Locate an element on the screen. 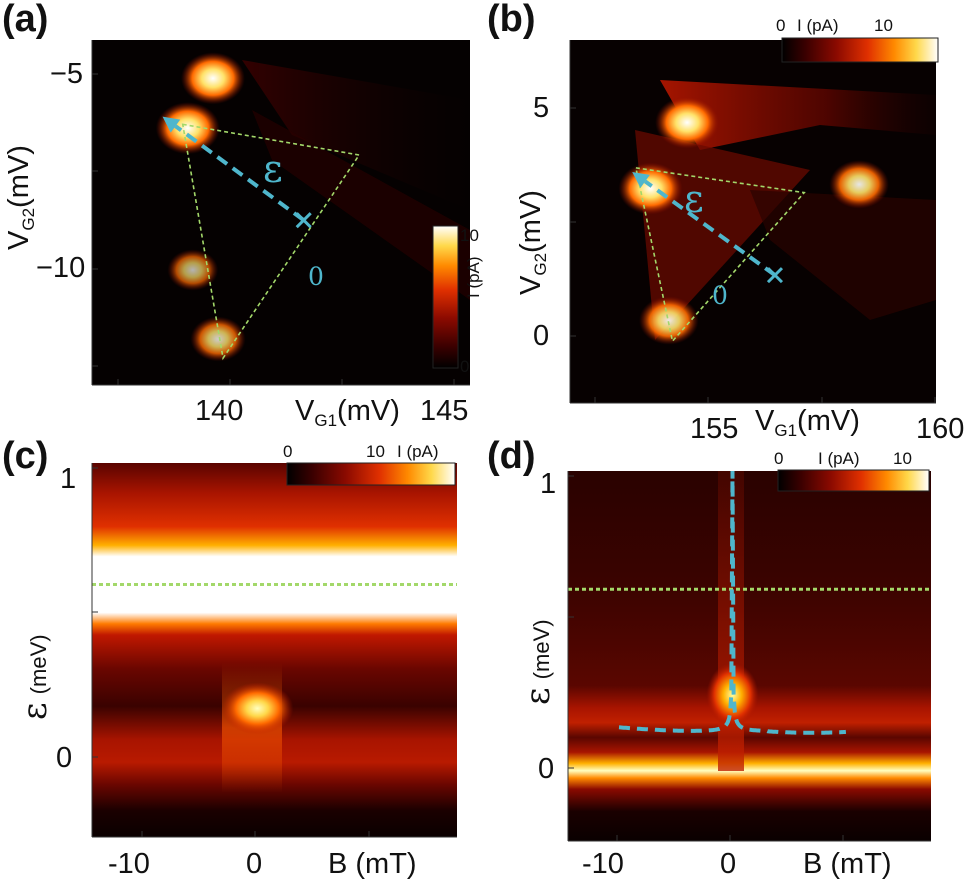 This screenshot has width=974, height=886. panel-b-label: (b) is located at coordinates (511, 20).